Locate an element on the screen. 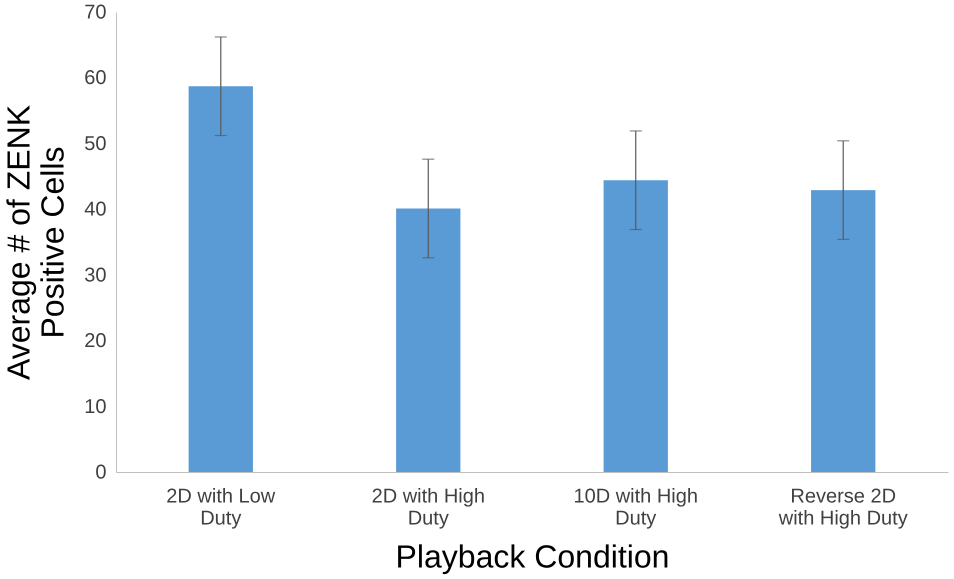 The height and width of the screenshot is (579, 954). x-tick-label: 2D with High Duty is located at coordinates (428, 508).